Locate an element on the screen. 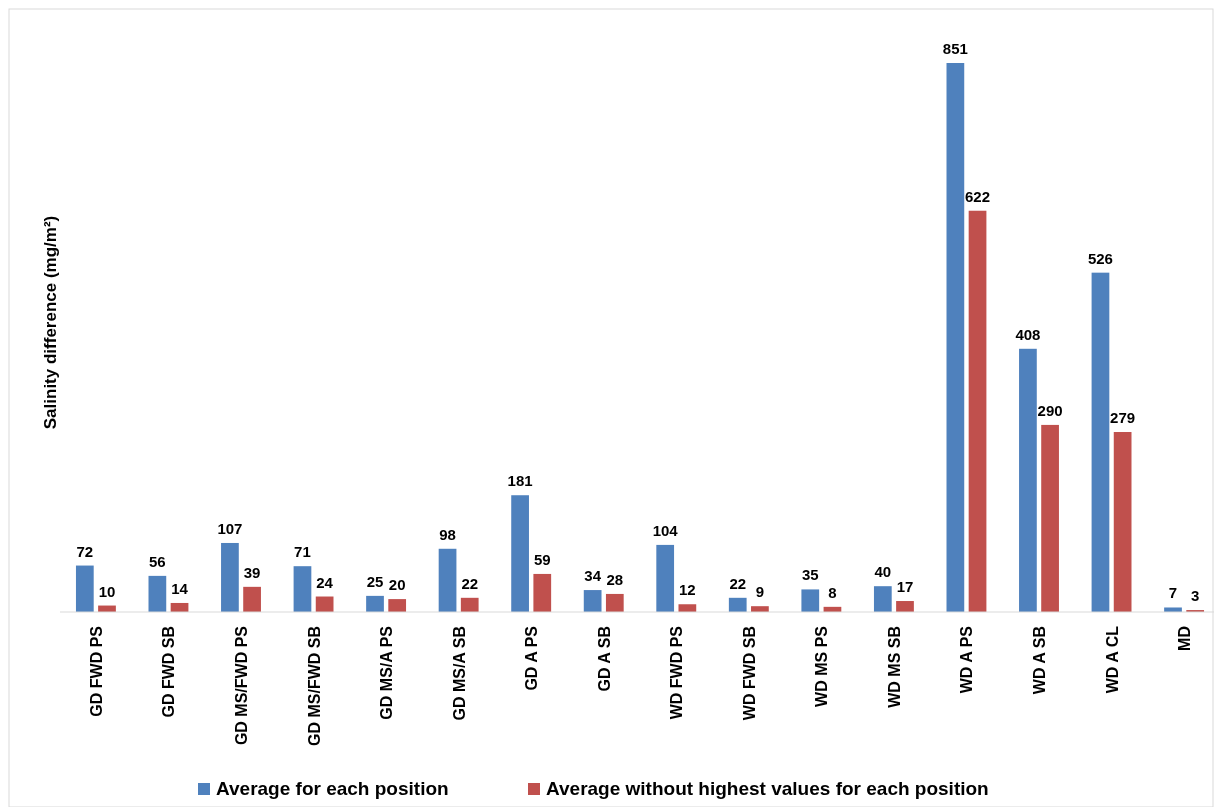 The height and width of the screenshot is (807, 1214). data-label: 25 is located at coordinates (375, 581).